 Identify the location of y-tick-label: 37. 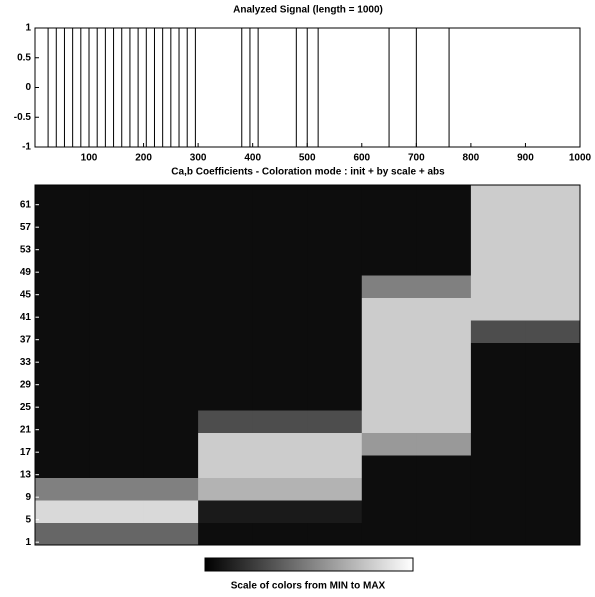
(26, 339).